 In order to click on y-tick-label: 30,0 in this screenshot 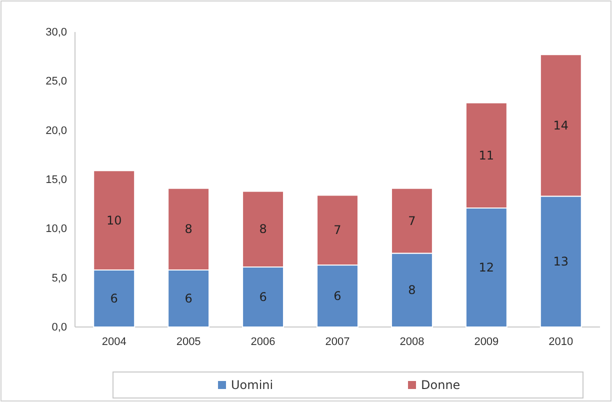, I will do `click(56, 32)`.